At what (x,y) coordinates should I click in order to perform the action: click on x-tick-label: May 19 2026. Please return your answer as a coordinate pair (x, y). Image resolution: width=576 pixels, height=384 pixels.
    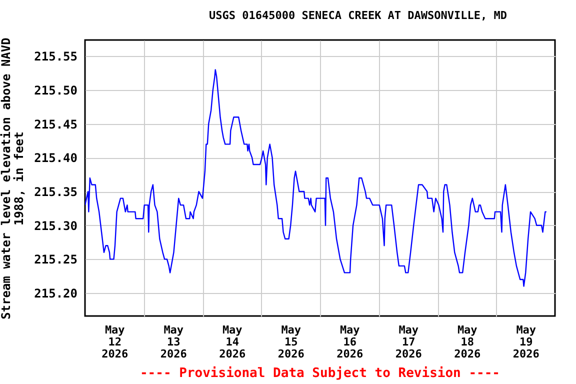
    Looking at the image, I should click on (526, 342).